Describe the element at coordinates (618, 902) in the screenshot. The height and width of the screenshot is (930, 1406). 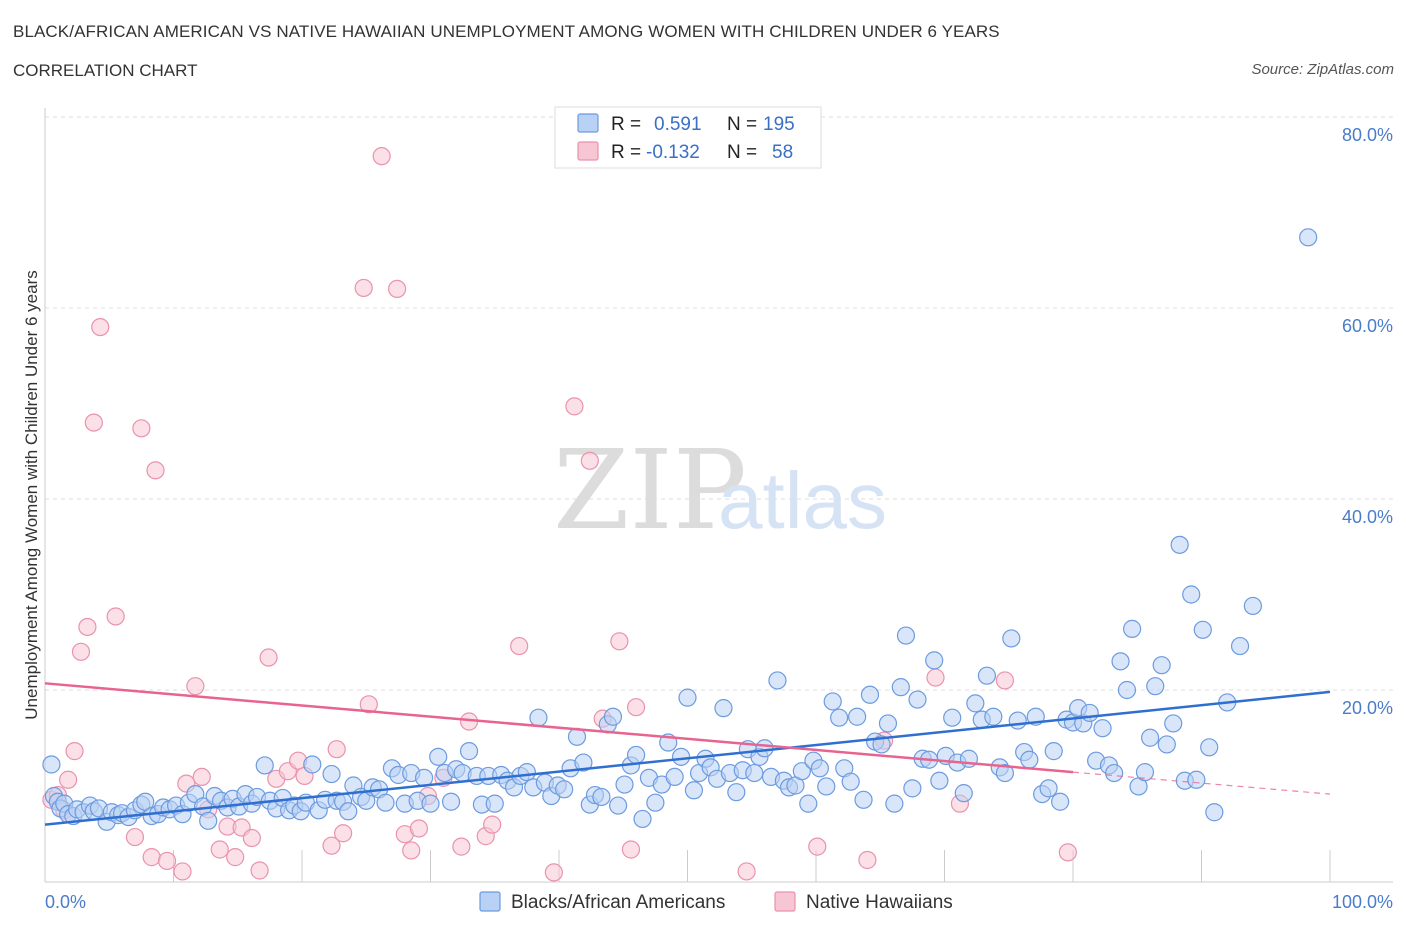
I see `series-legend-label-blue: Blacks/African Americans` at that location.